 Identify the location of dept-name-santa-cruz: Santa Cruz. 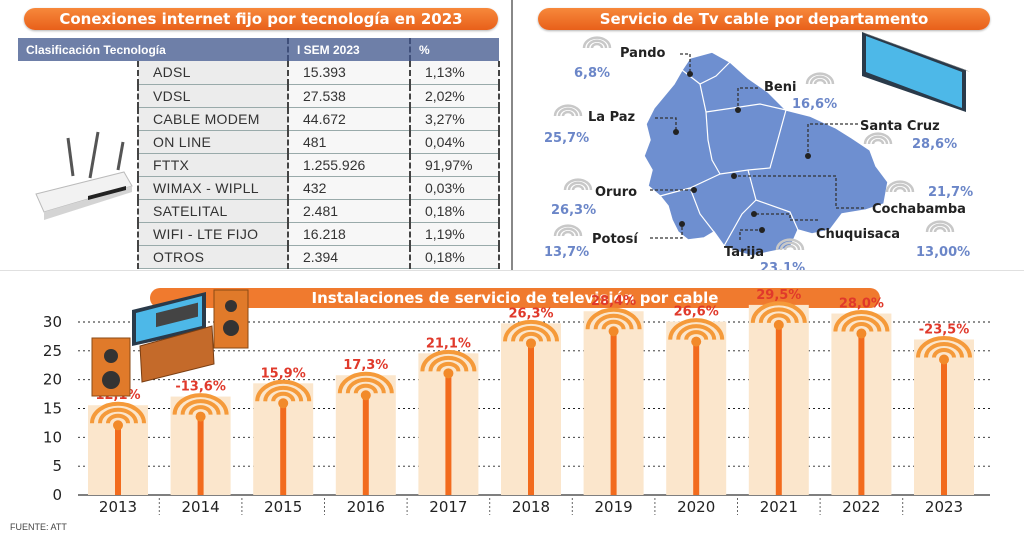
(900, 126).